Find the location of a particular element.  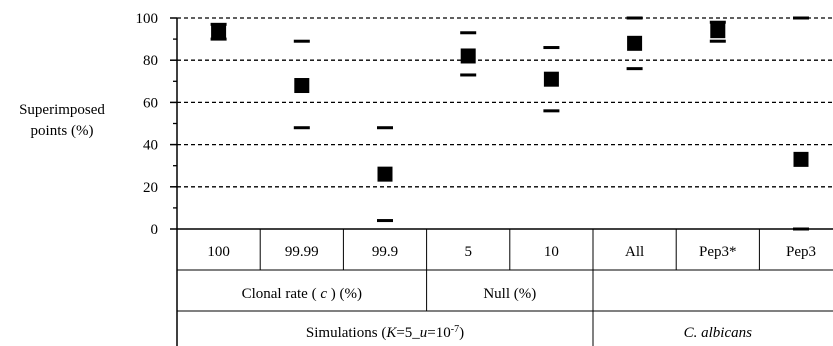

category-label: 5 is located at coordinates (468, 252).